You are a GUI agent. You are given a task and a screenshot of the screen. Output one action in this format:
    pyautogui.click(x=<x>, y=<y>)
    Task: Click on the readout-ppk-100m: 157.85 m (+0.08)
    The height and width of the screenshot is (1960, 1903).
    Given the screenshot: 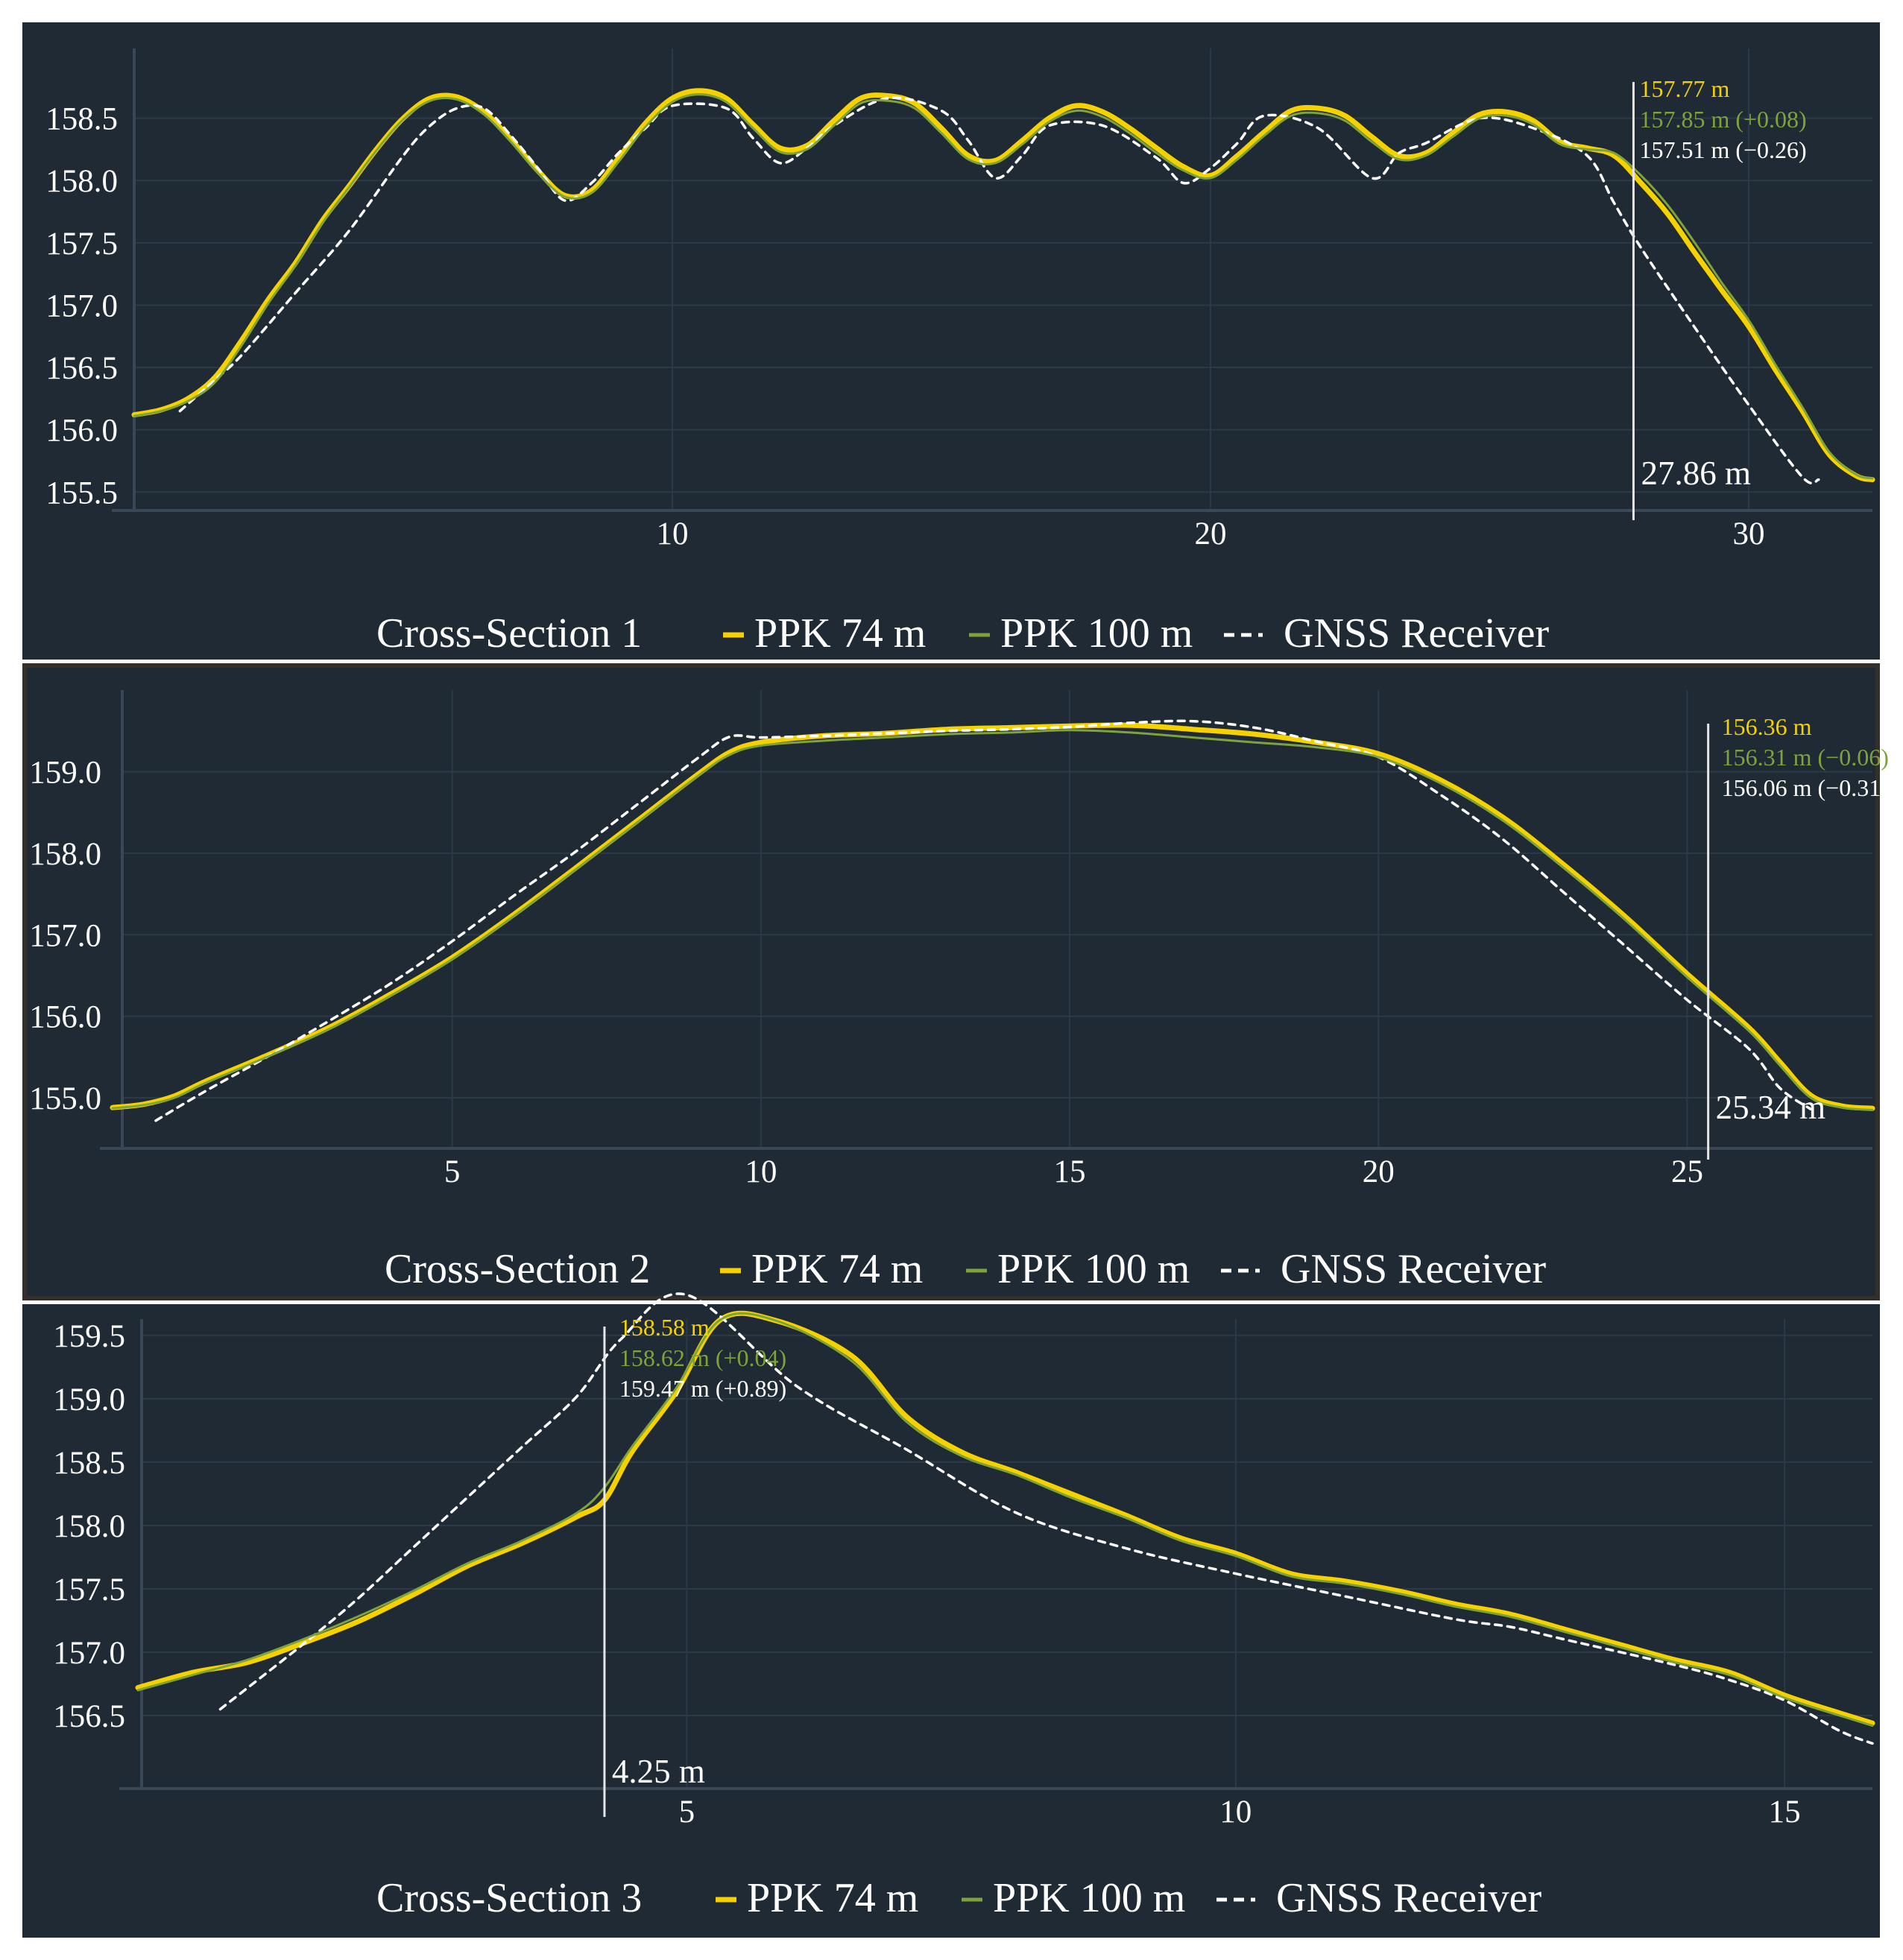 What is the action you would take?
    pyautogui.click(x=1723, y=120)
    